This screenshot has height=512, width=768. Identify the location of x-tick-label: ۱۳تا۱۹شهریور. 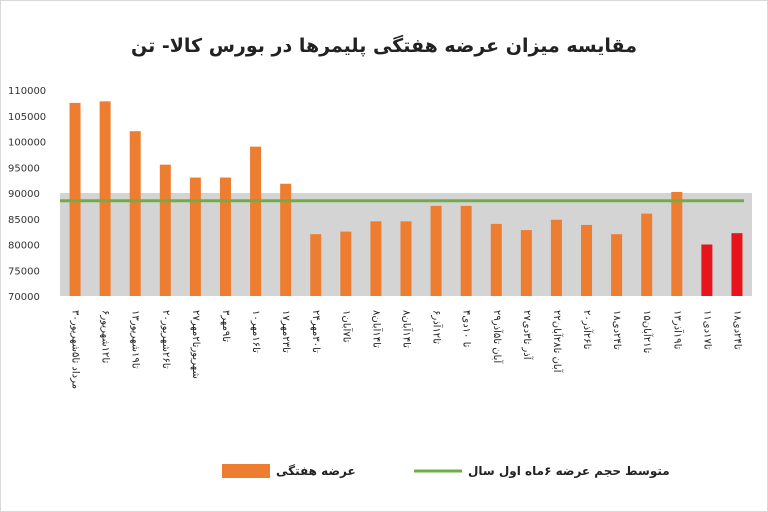
(135, 339).